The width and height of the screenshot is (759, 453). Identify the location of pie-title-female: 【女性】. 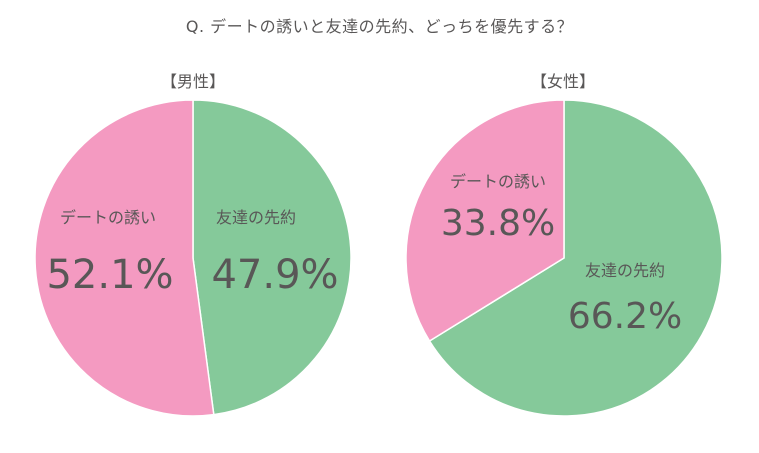
(563, 81).